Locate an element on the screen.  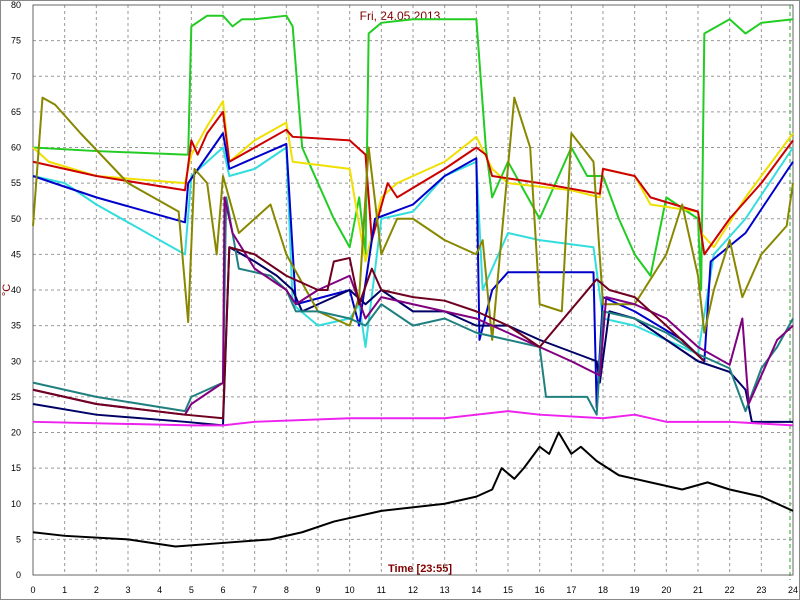
y-tick-label: 60 is located at coordinates (16, 148).